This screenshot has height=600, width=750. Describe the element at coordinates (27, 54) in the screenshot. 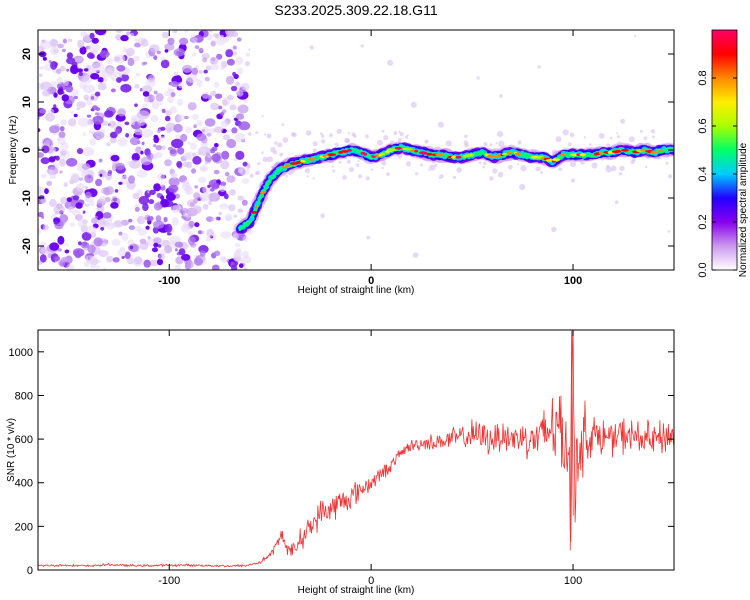

I see `y-tick-label: 20` at that location.